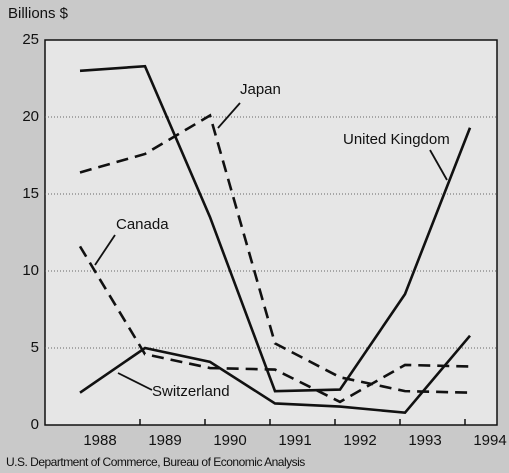 The image size is (509, 473). What do you see at coordinates (142, 224) in the screenshot?
I see `series-label: Canada` at bounding box center [142, 224].